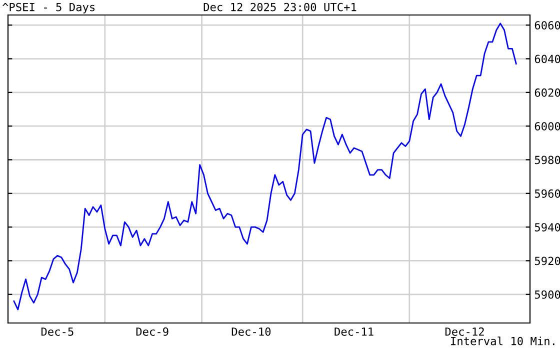  Describe the element at coordinates (547, 92) in the screenshot. I see `y-tick-label: 6020` at that location.